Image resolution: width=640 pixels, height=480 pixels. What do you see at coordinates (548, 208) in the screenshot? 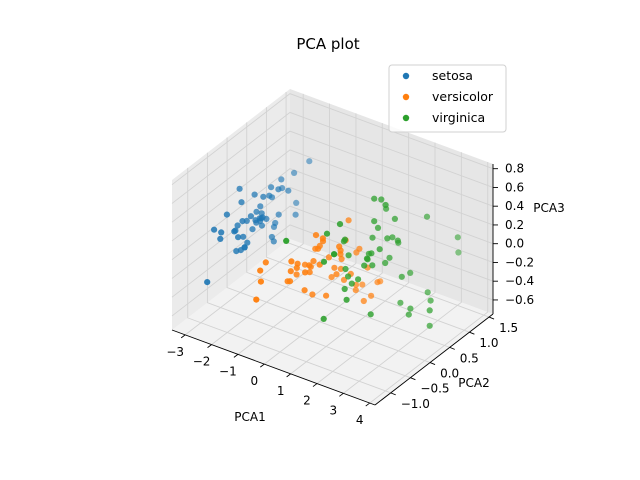
I see `z-axis-label: PCA3` at bounding box center [548, 208].